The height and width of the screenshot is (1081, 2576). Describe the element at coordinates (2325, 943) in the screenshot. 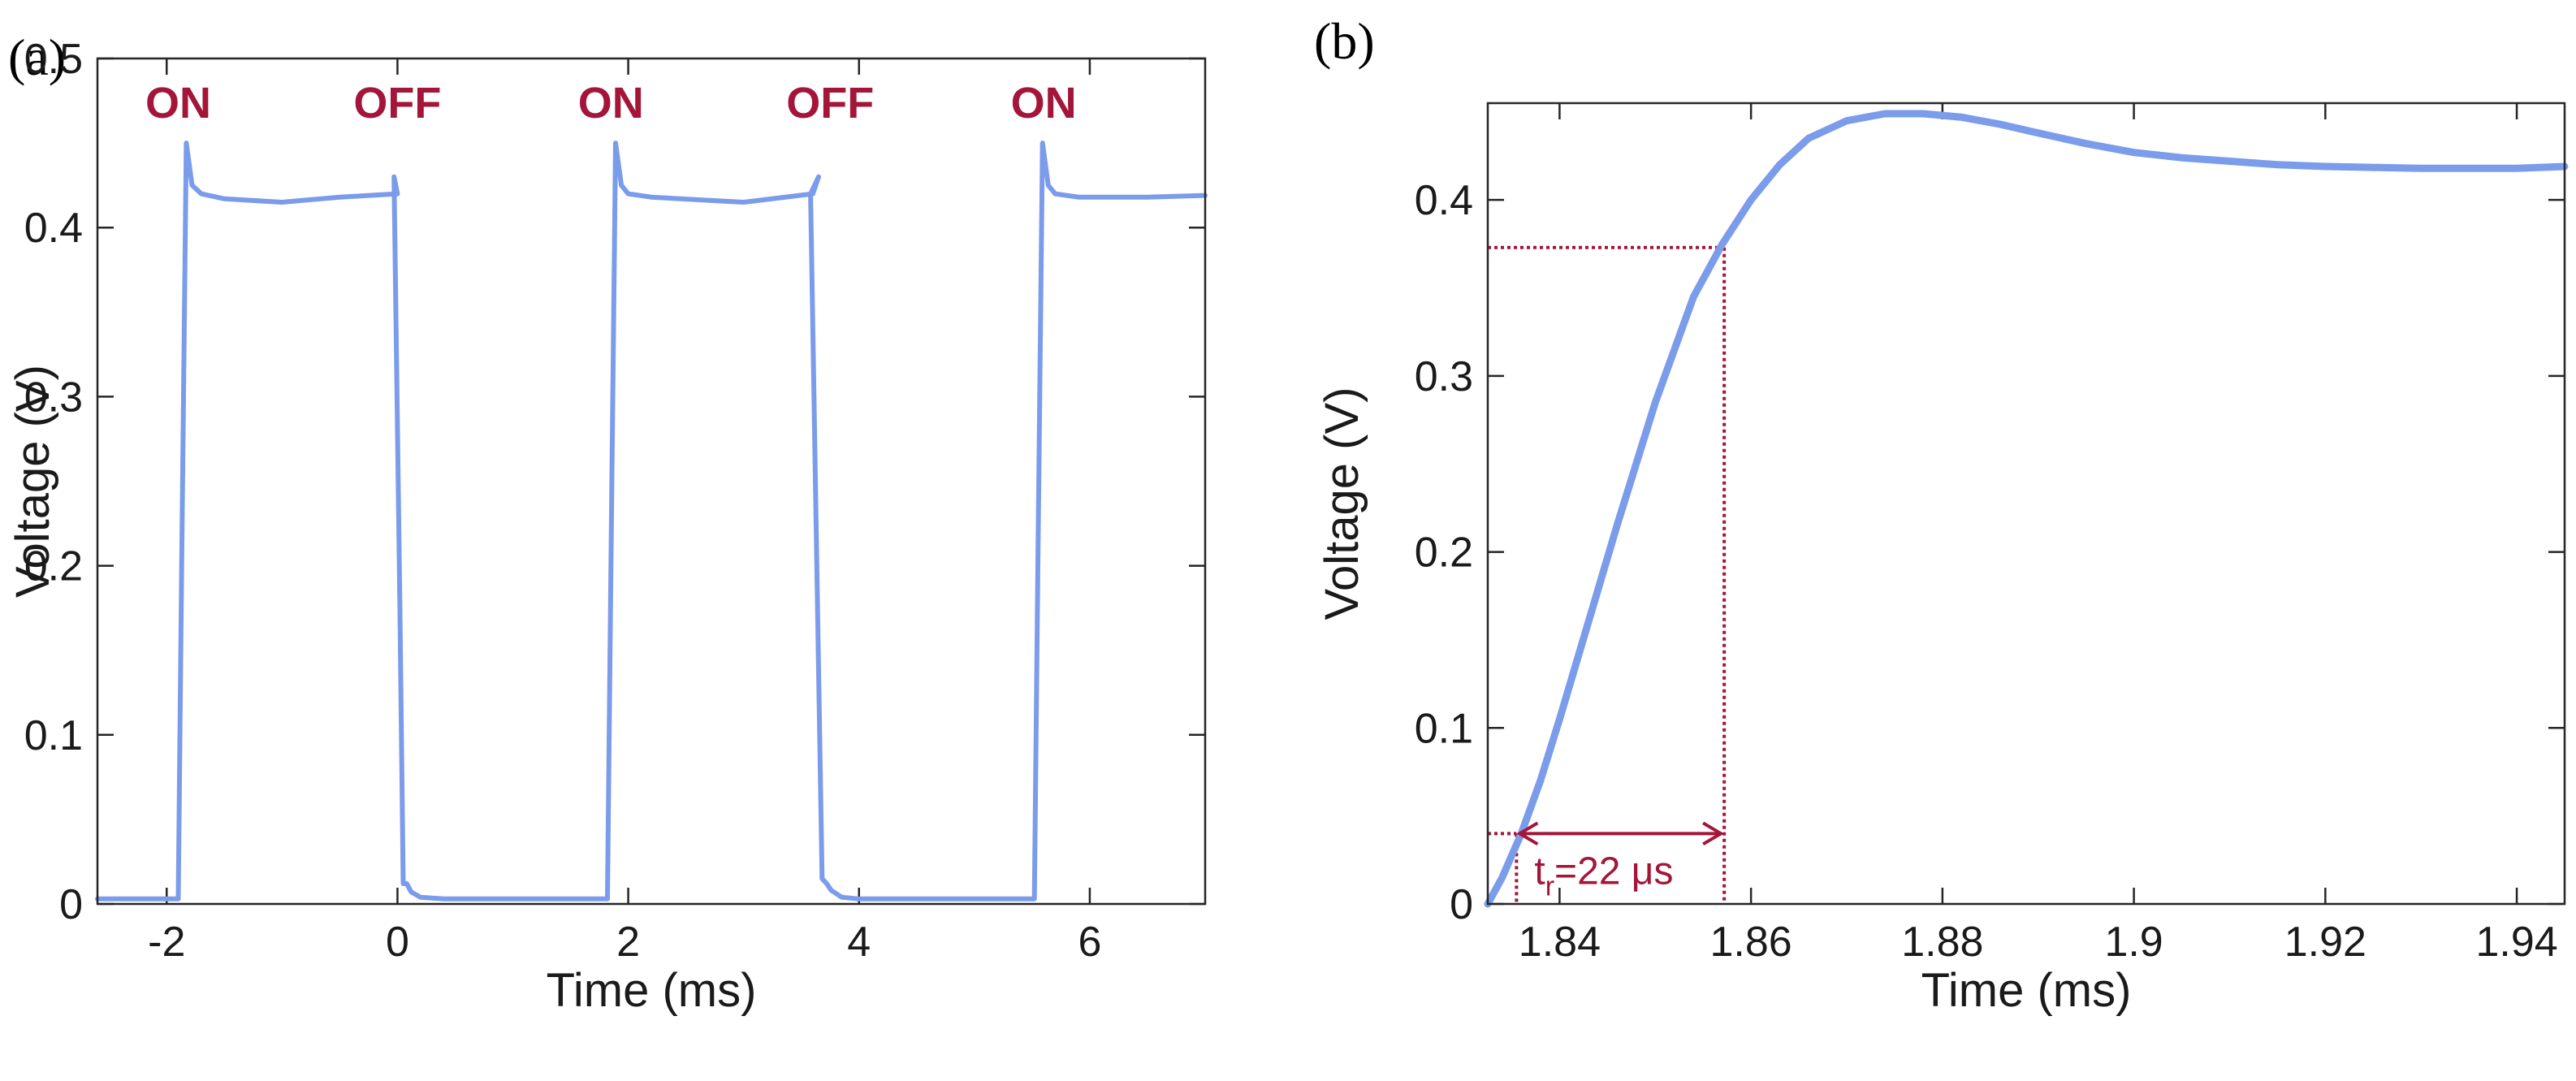

I see `x-tick-label: 1.92` at that location.